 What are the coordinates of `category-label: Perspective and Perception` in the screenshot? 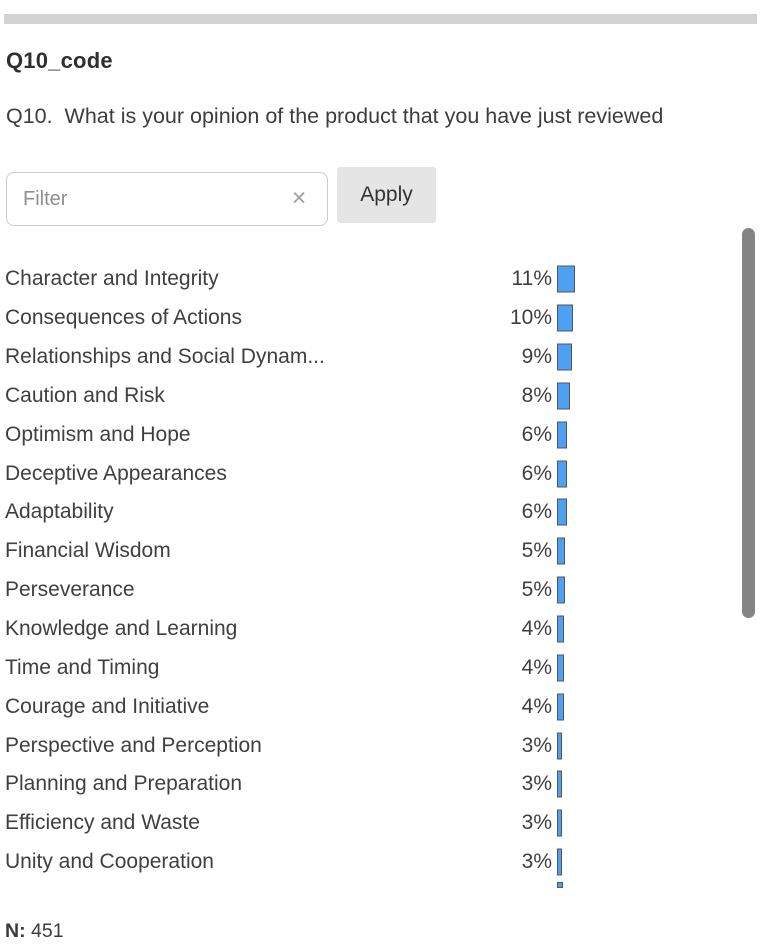 It's located at (133, 745).